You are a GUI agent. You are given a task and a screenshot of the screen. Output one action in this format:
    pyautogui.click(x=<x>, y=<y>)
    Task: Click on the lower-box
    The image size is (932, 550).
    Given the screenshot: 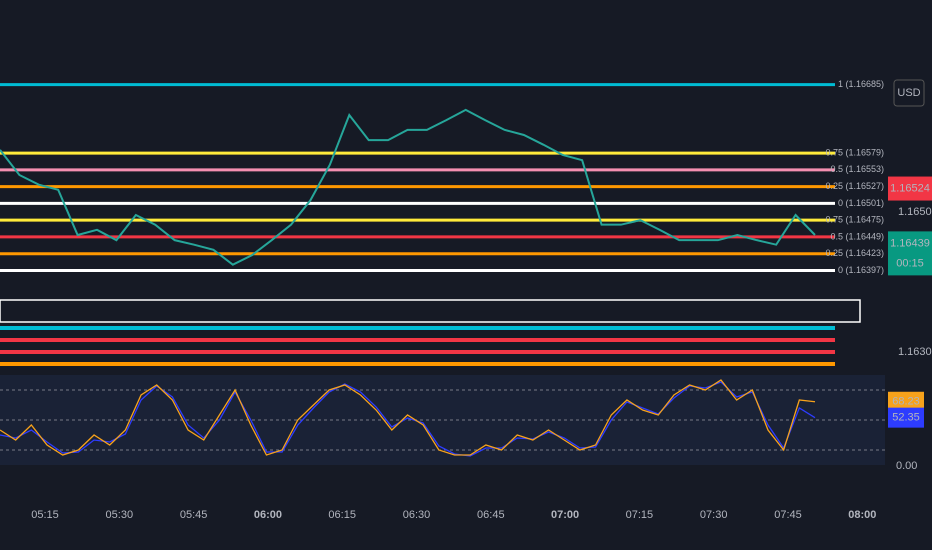 What is the action you would take?
    pyautogui.click(x=430, y=311)
    